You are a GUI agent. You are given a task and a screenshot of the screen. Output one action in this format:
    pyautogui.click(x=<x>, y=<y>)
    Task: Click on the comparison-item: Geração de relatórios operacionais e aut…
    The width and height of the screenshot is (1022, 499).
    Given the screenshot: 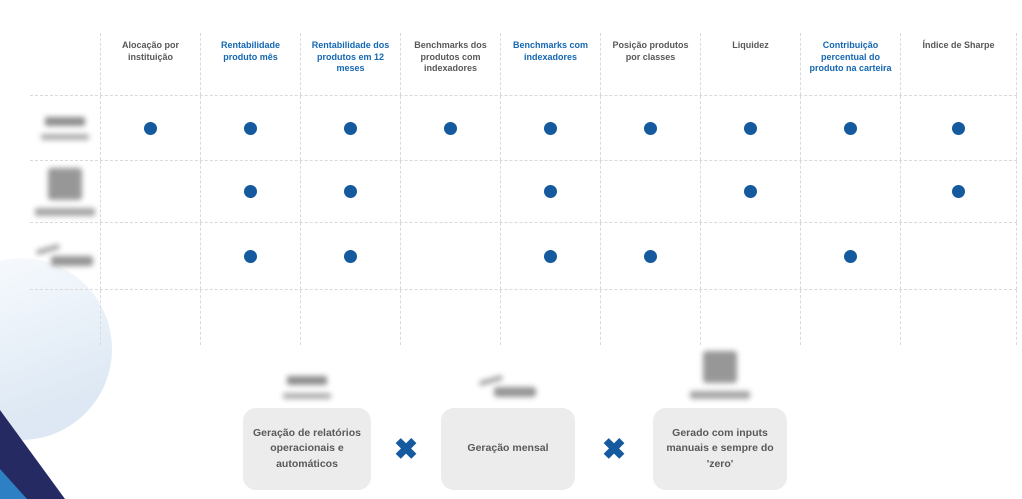 What is the action you would take?
    pyautogui.click(x=307, y=421)
    